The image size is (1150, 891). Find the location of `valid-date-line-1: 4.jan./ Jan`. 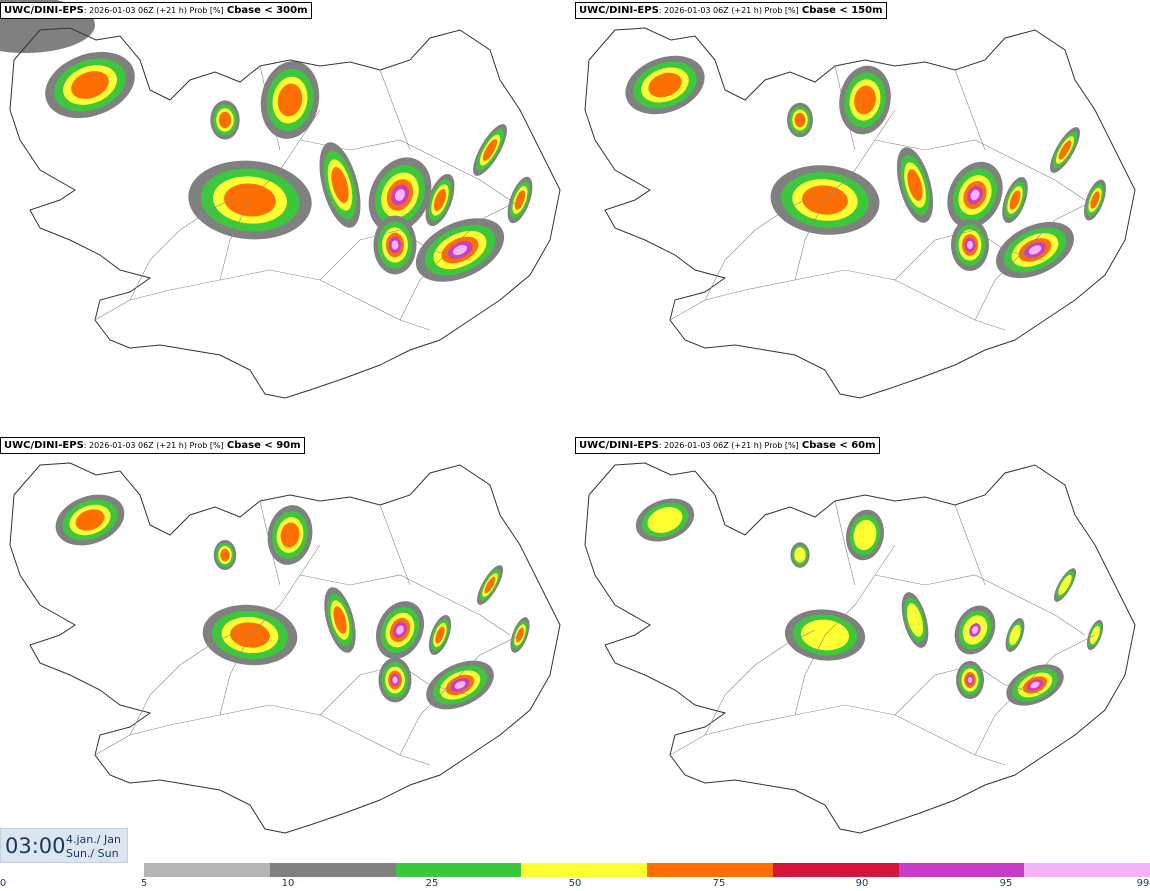

valid-date-line-1: 4.jan./ Jan is located at coordinates (93, 839).